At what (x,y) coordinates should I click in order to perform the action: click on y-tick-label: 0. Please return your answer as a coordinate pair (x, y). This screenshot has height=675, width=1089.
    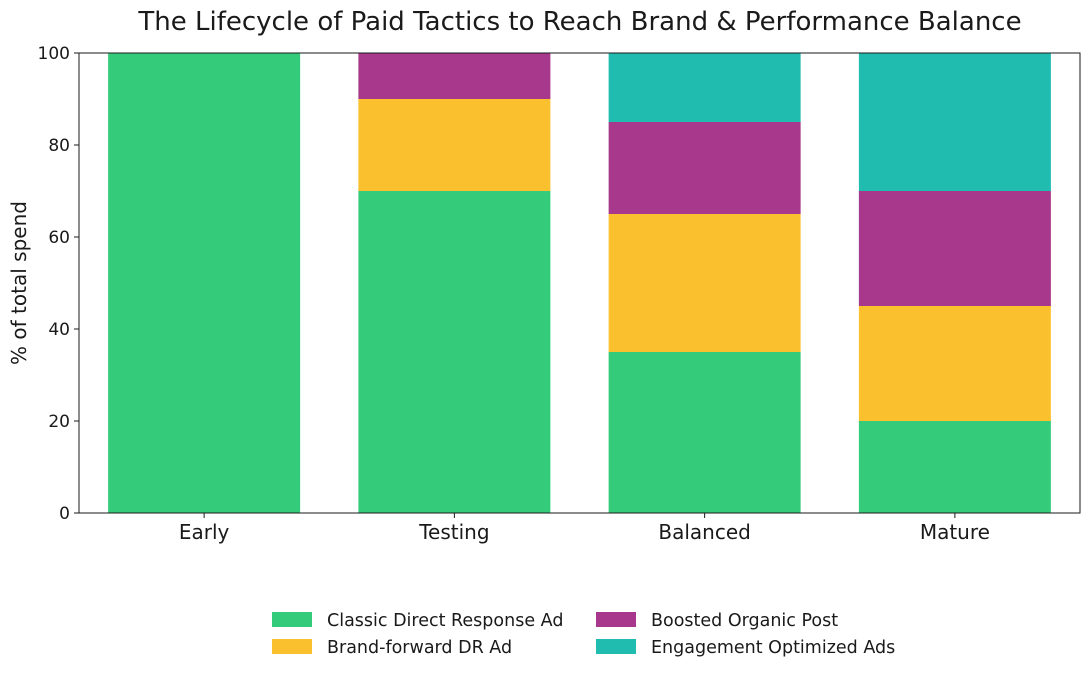
    Looking at the image, I should click on (64, 514).